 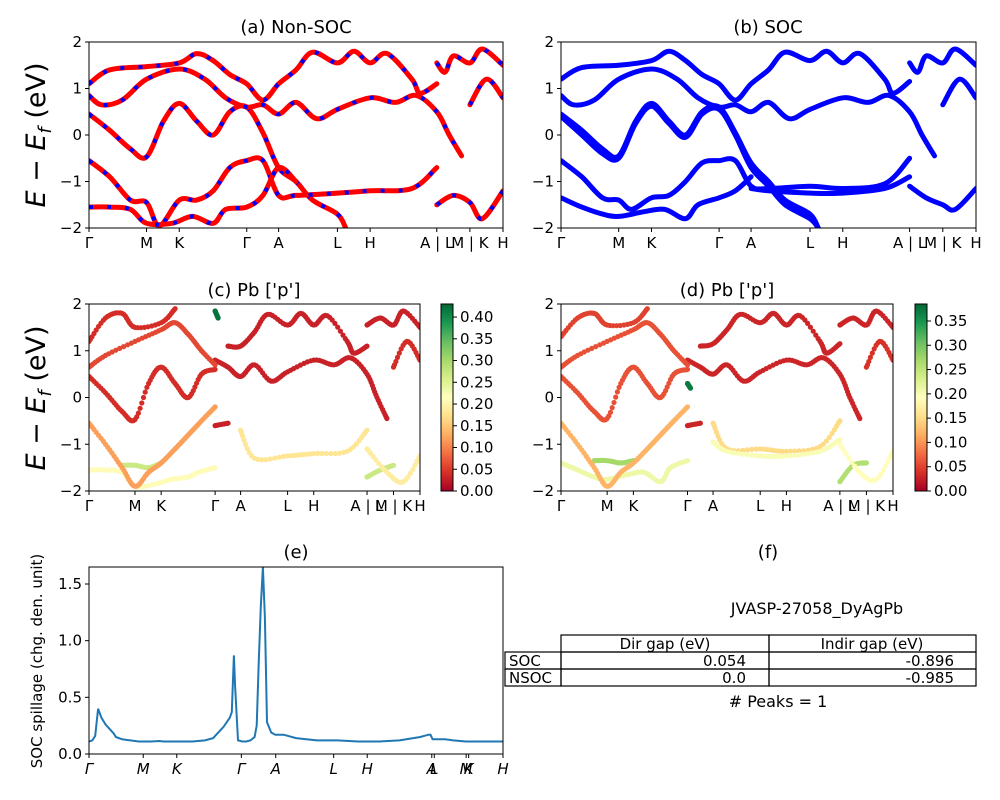 I want to click on xtick-label: M, so click(x=466, y=769).